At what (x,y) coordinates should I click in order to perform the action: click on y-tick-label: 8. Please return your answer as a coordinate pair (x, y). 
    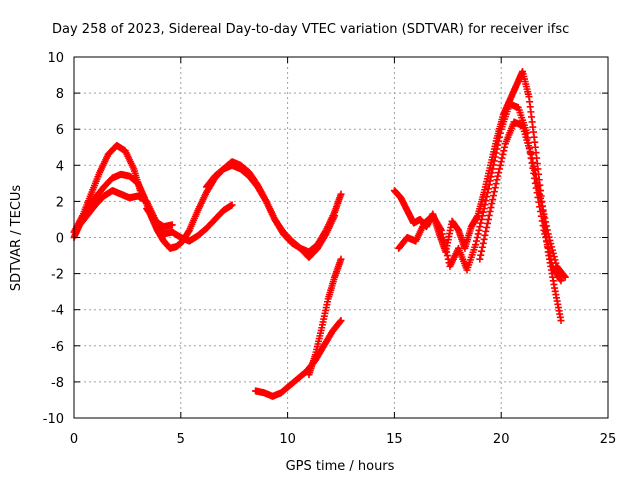
    Looking at the image, I should click on (60, 94).